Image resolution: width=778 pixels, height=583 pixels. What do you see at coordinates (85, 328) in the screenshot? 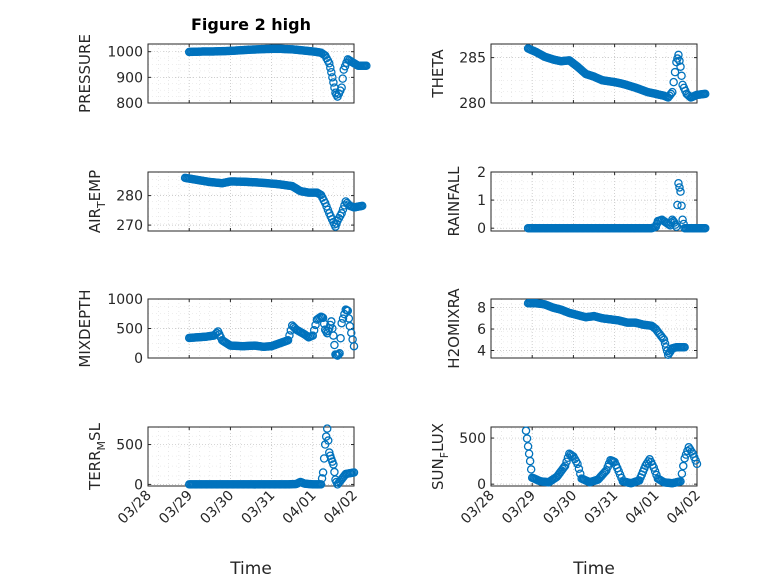
I see `y-axis-label: MIXDEPTH` at bounding box center [85, 328].